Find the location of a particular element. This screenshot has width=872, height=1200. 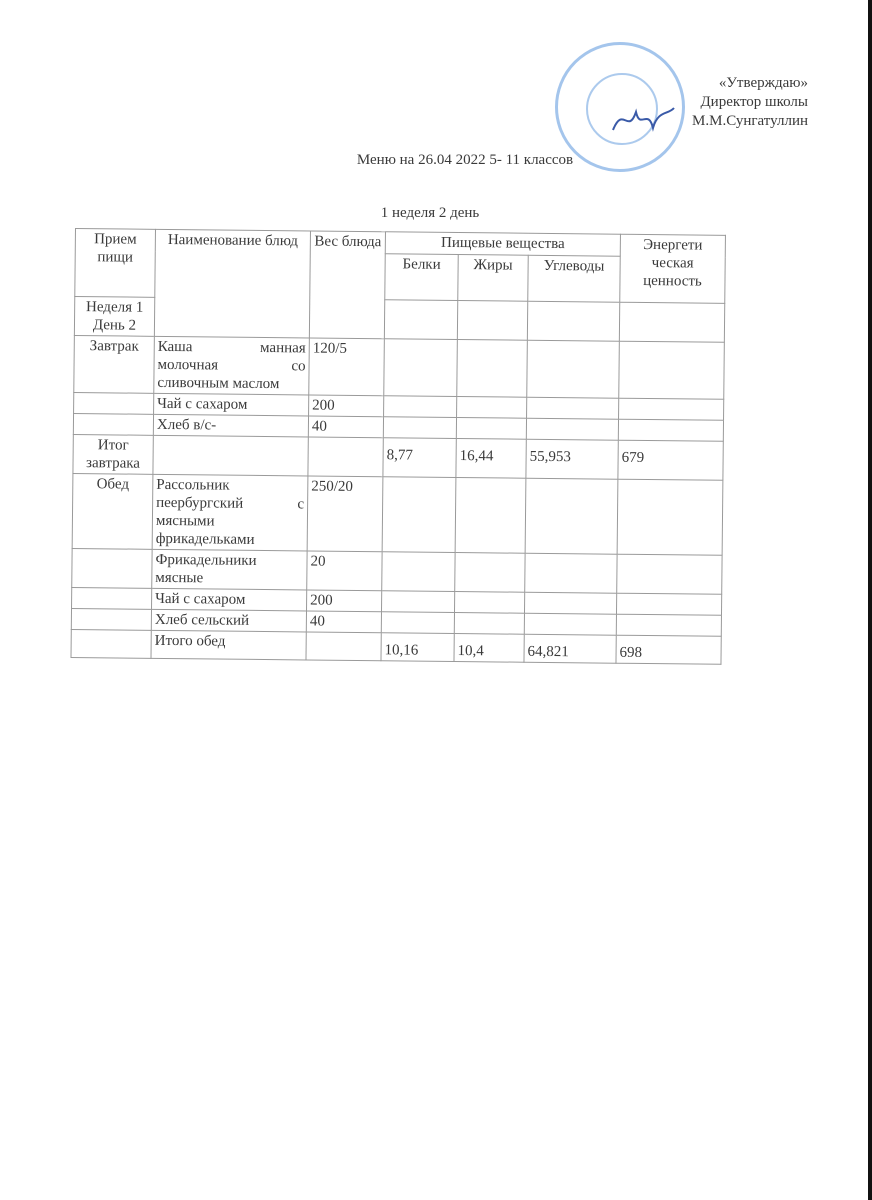

cell-energy: 698 is located at coordinates (668, 650).